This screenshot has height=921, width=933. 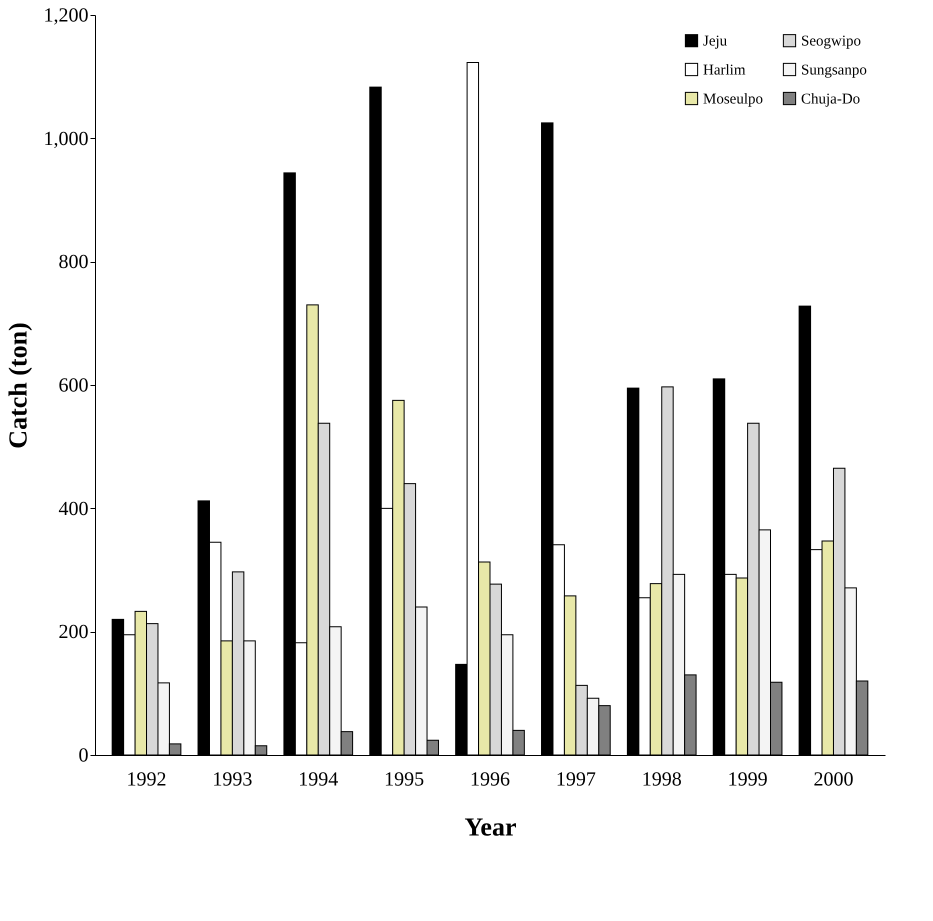 I want to click on x-tick-label: 1996, so click(x=490, y=779).